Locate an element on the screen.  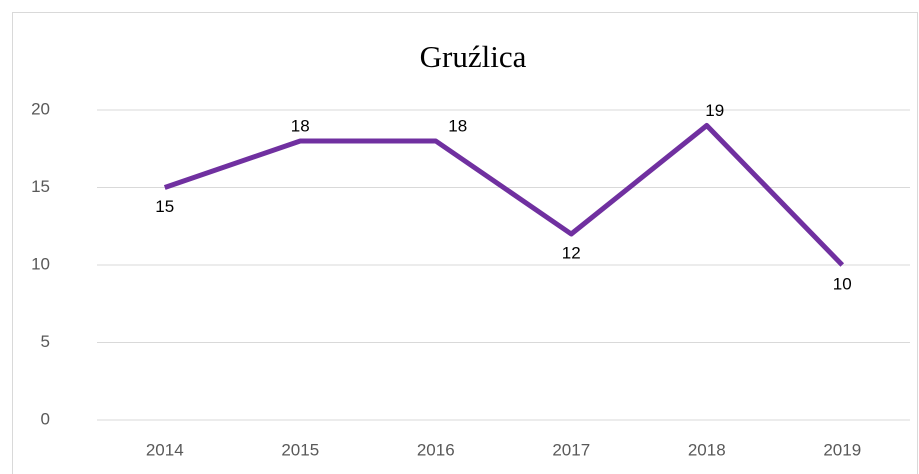
x-tick-label: 2016 is located at coordinates (436, 449).